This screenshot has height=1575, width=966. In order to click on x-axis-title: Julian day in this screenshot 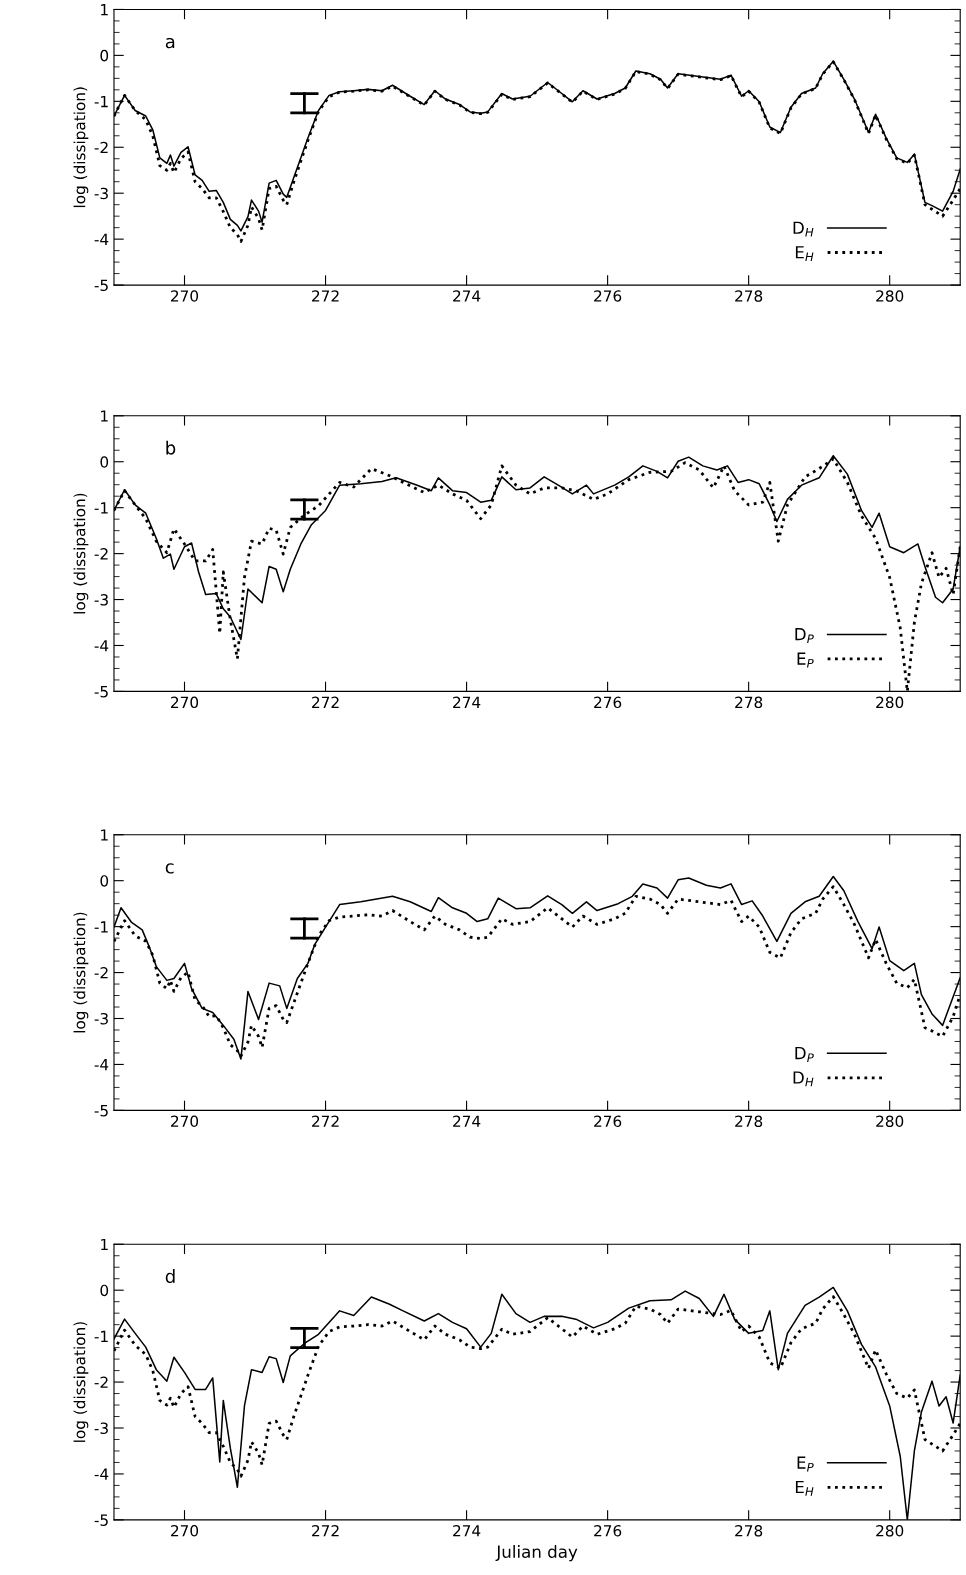, I will do `click(536, 1553)`.